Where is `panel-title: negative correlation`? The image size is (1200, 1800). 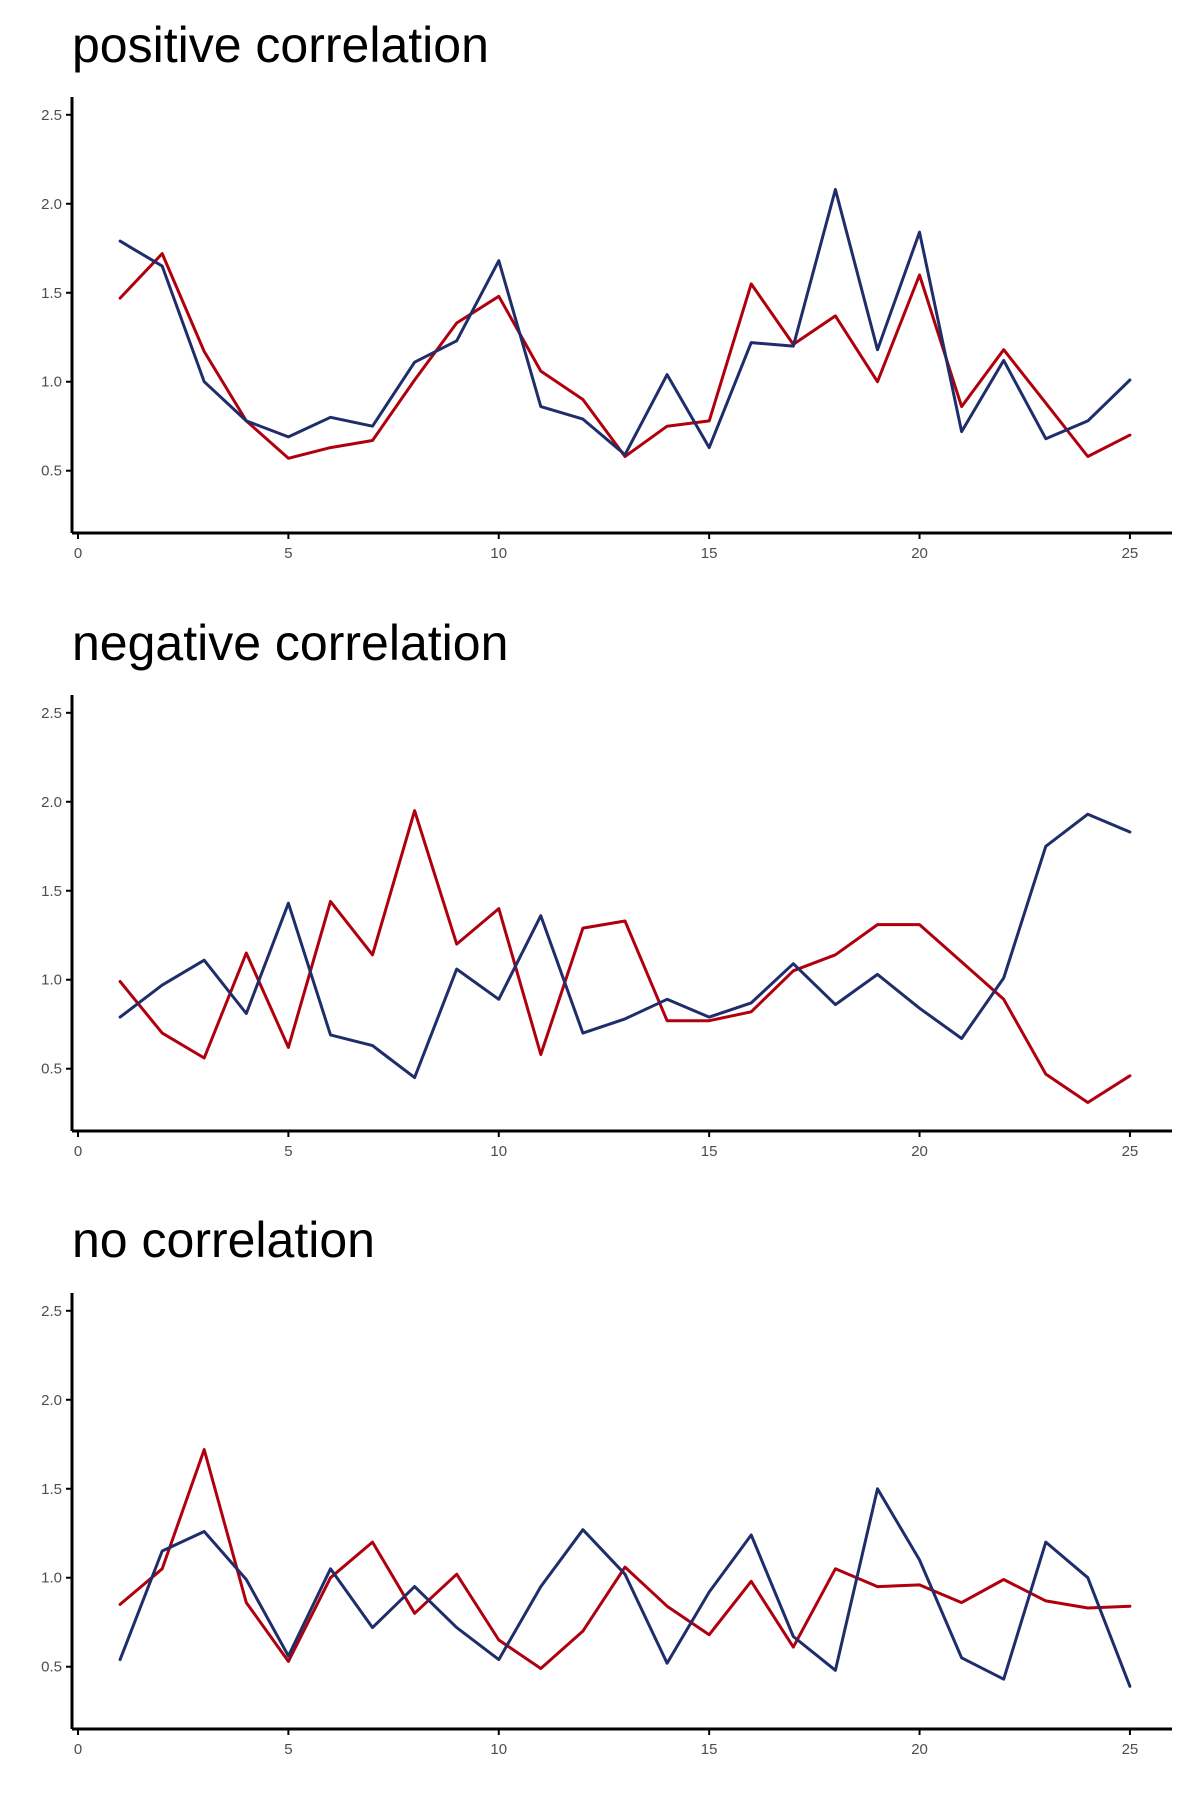 panel-title: negative correlation is located at coordinates (290, 643).